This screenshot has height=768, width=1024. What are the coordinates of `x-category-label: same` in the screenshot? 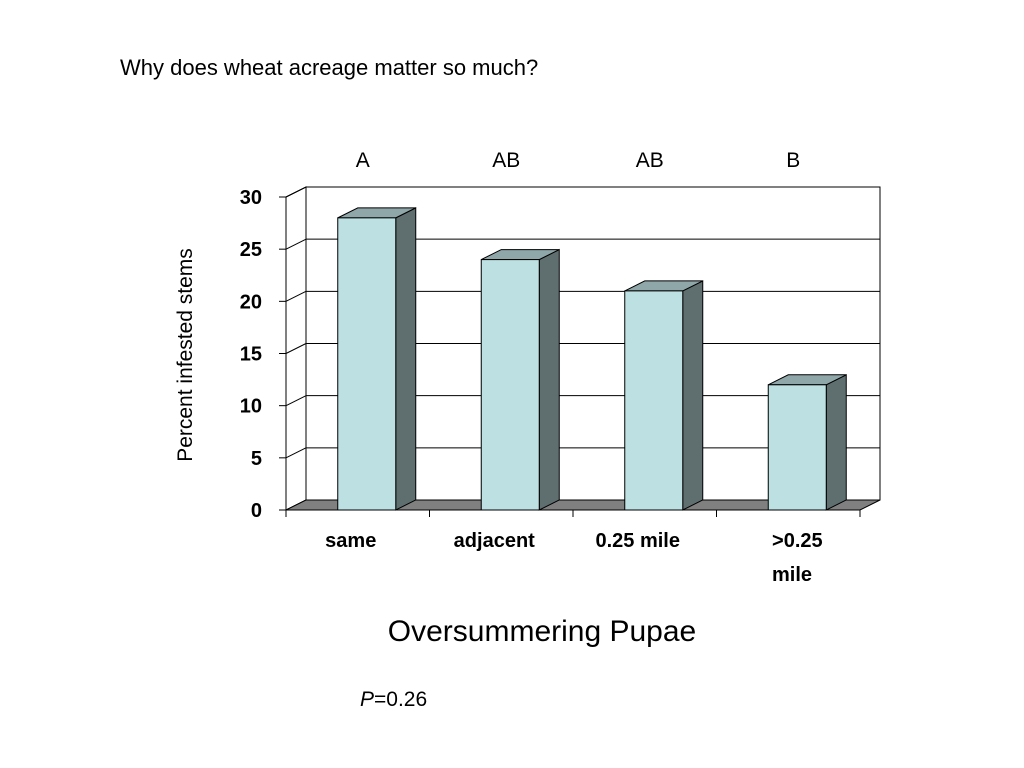 It's located at (350, 541).